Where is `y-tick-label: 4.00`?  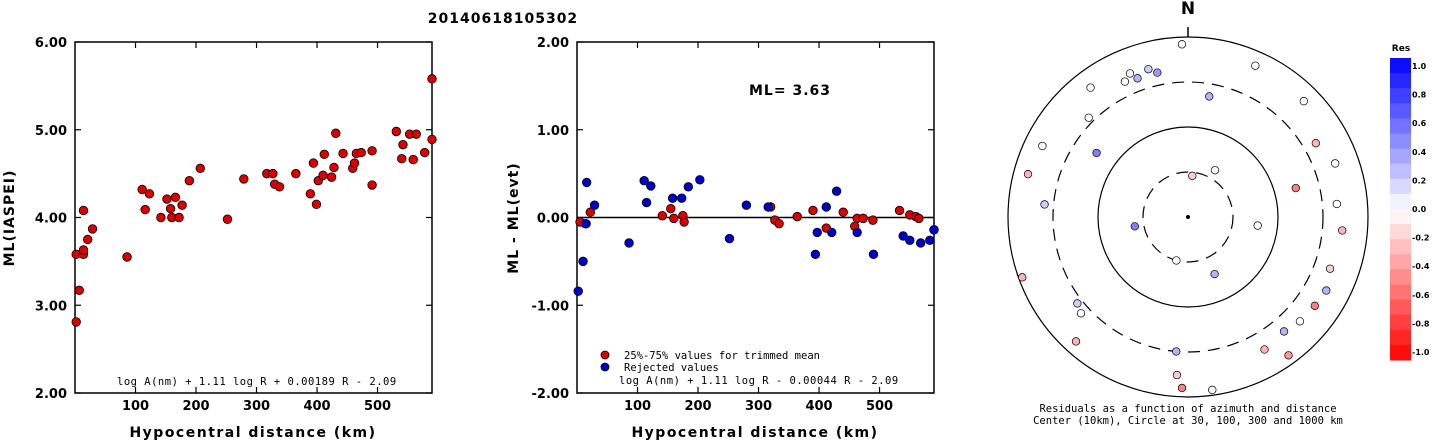 y-tick-label: 4.00 is located at coordinates (51, 219).